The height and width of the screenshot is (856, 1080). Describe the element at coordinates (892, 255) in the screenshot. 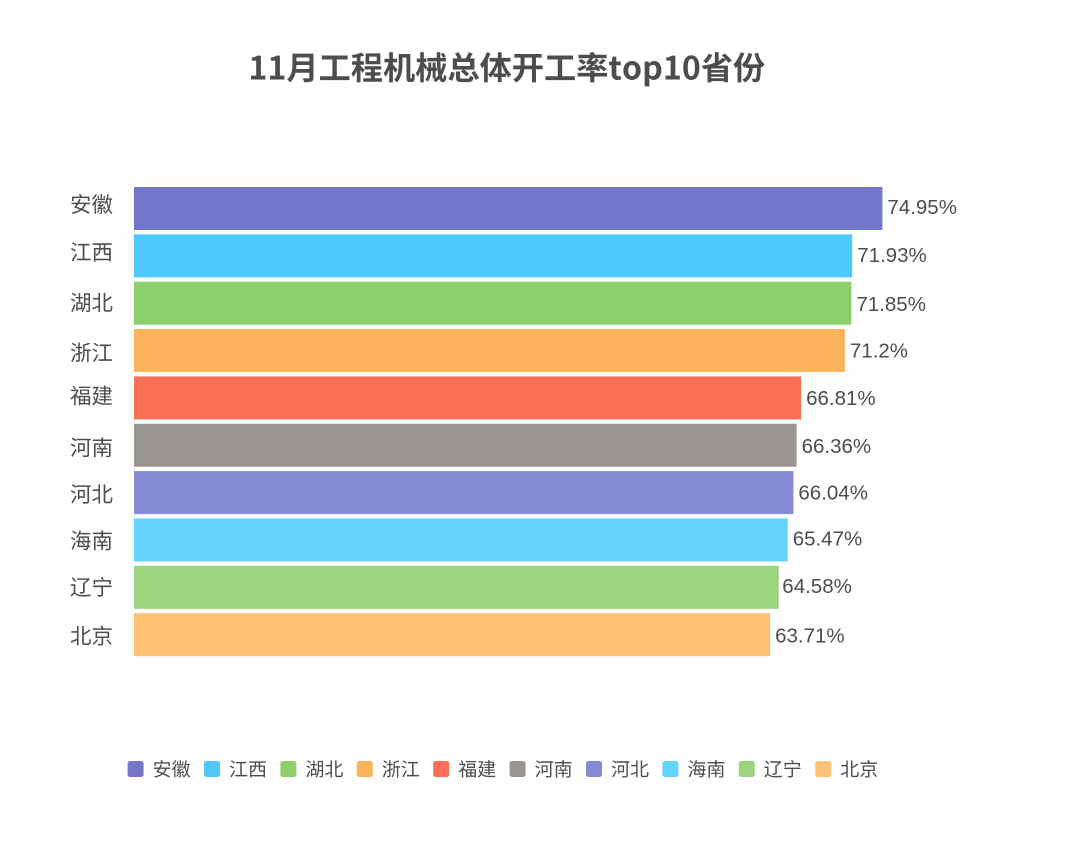

I see `svg-text: 71.93%` at that location.